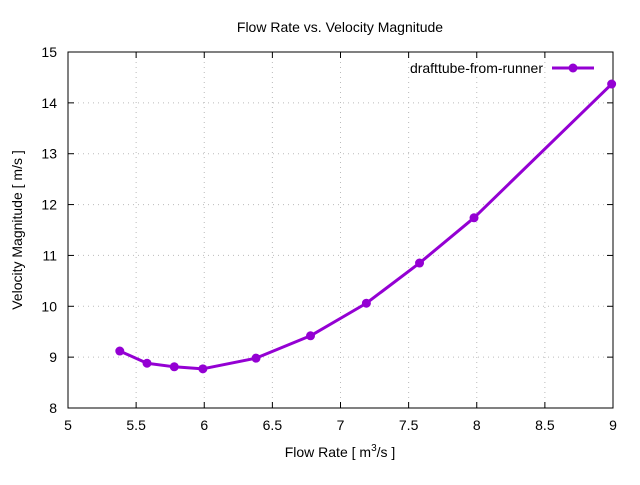 The height and width of the screenshot is (485, 640). I want to click on x-tick-label: 7, so click(341, 425).